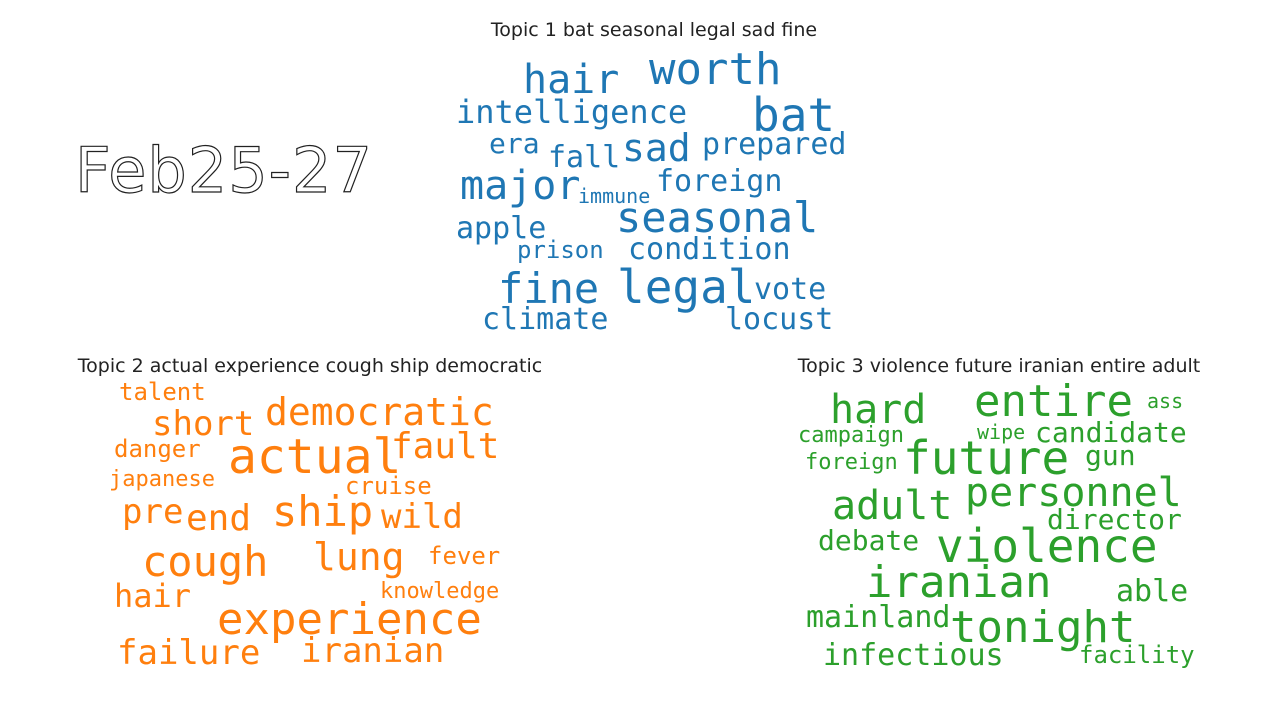 Image resolution: width=1280 pixels, height=720 pixels. I want to click on cloud-word: debate, so click(869, 540).